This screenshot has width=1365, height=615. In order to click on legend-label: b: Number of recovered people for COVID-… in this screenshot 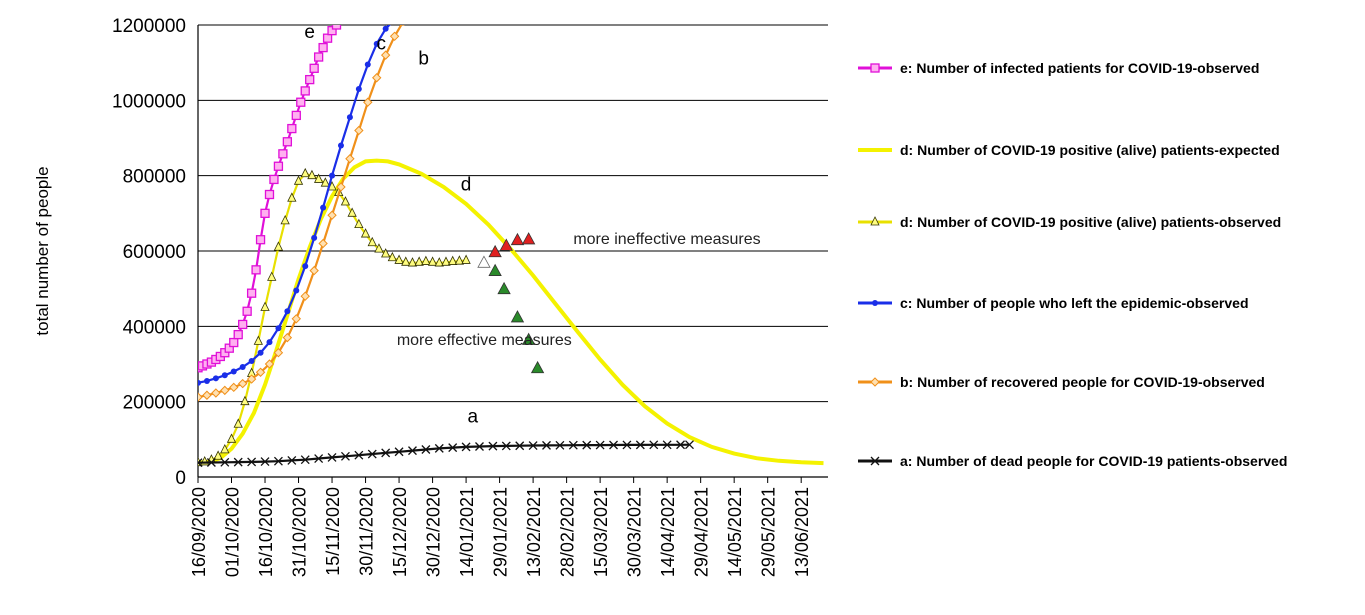, I will do `click(1082, 382)`.